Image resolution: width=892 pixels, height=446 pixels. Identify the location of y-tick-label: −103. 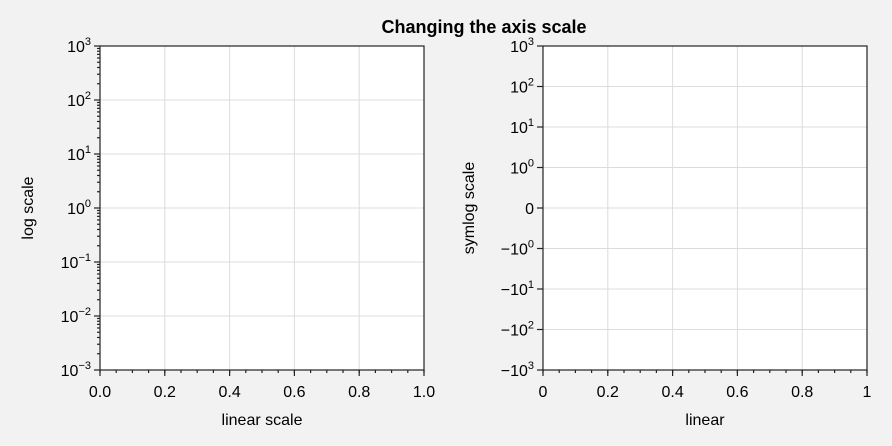
(517, 370).